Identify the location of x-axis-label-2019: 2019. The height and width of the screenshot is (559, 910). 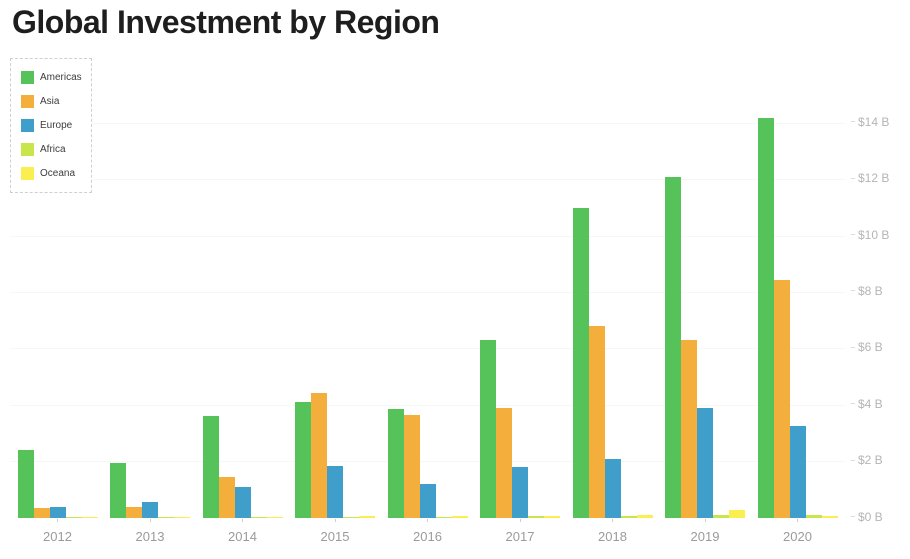
(705, 536).